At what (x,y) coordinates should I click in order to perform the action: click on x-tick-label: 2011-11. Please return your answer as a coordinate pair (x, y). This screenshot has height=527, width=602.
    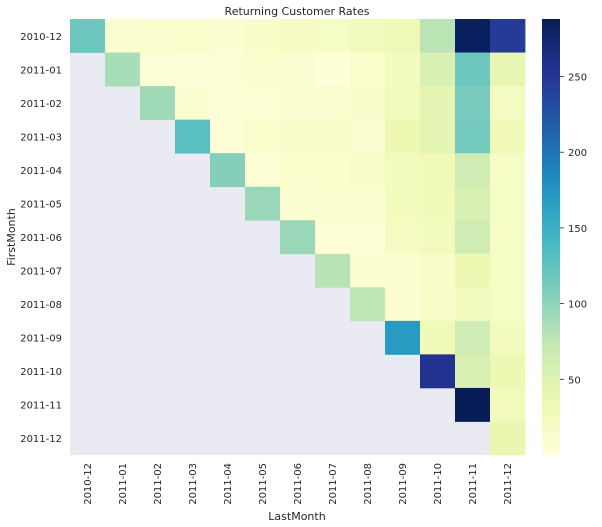
    Looking at the image, I should click on (473, 484).